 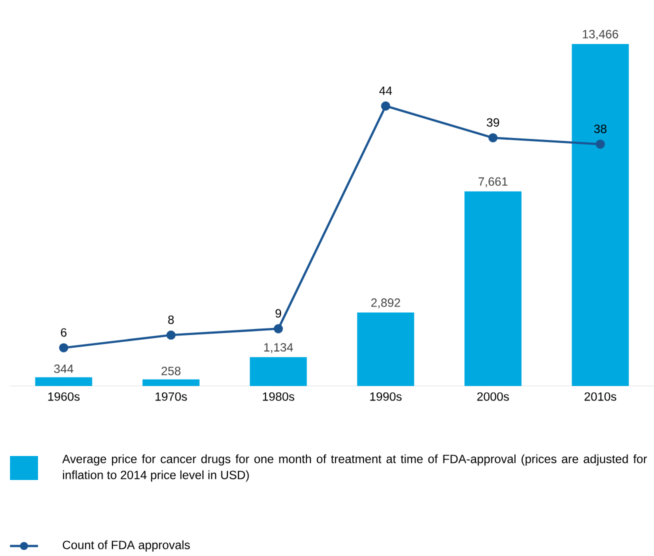 I want to click on data-label: 7,661, so click(x=493, y=182).